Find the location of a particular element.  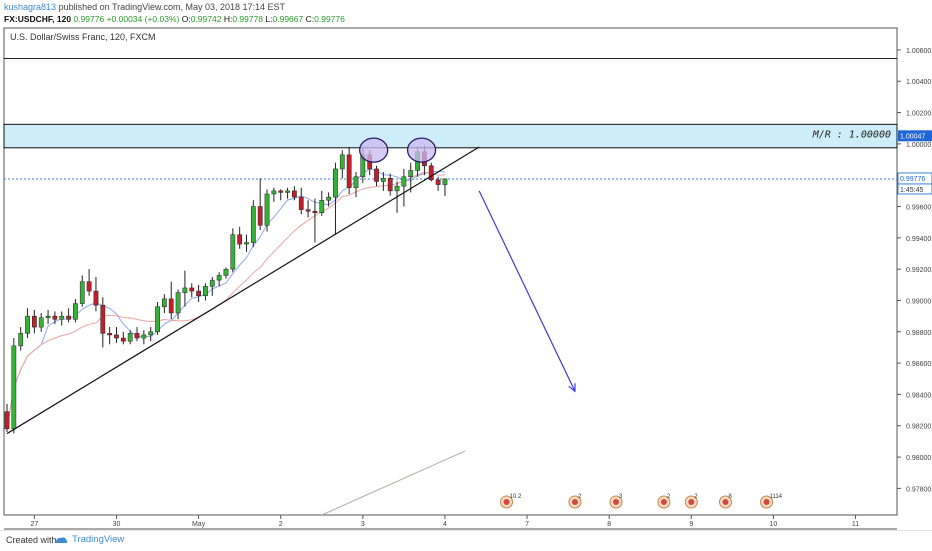

event-count: 1114 is located at coordinates (776, 497).